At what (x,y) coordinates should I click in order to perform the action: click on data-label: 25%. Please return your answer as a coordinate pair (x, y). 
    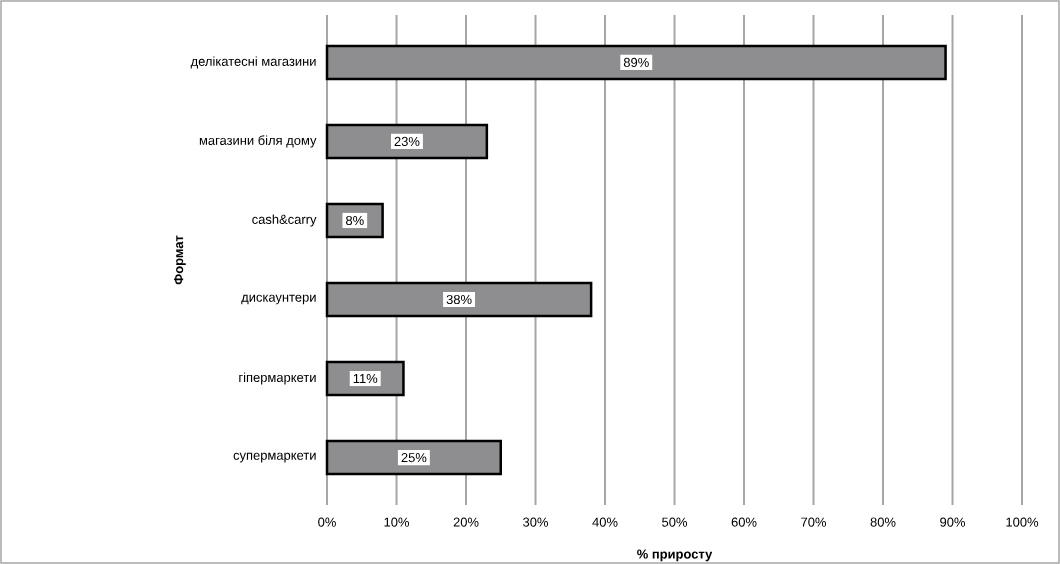
    Looking at the image, I should click on (414, 457).